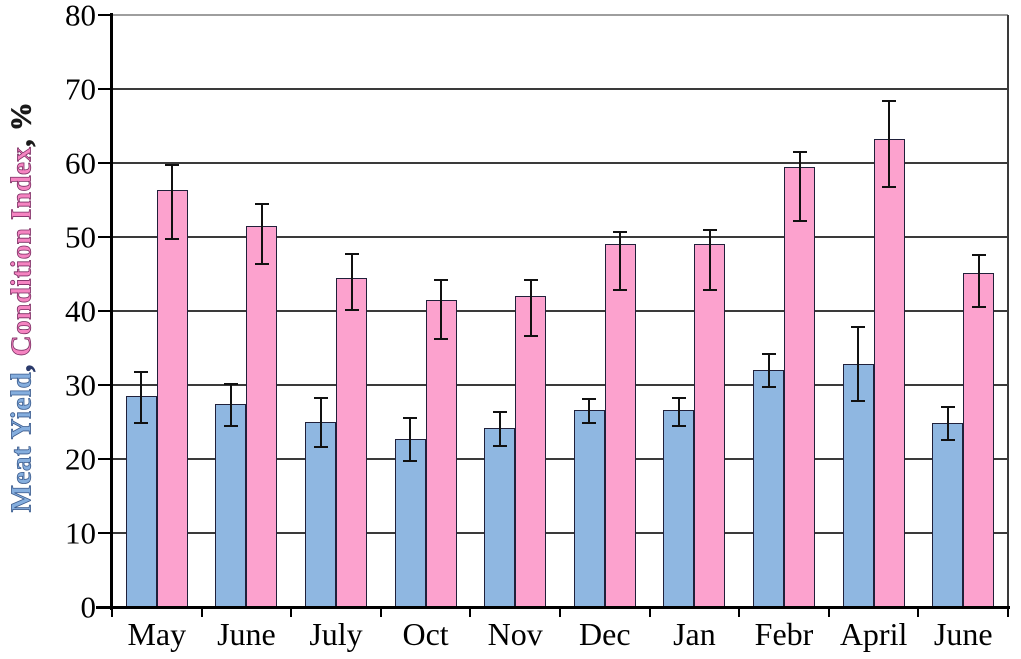 The width and height of the screenshot is (1021, 659). Describe the element at coordinates (88, 607) in the screenshot. I see `y-tick-label-0: 0` at that location.